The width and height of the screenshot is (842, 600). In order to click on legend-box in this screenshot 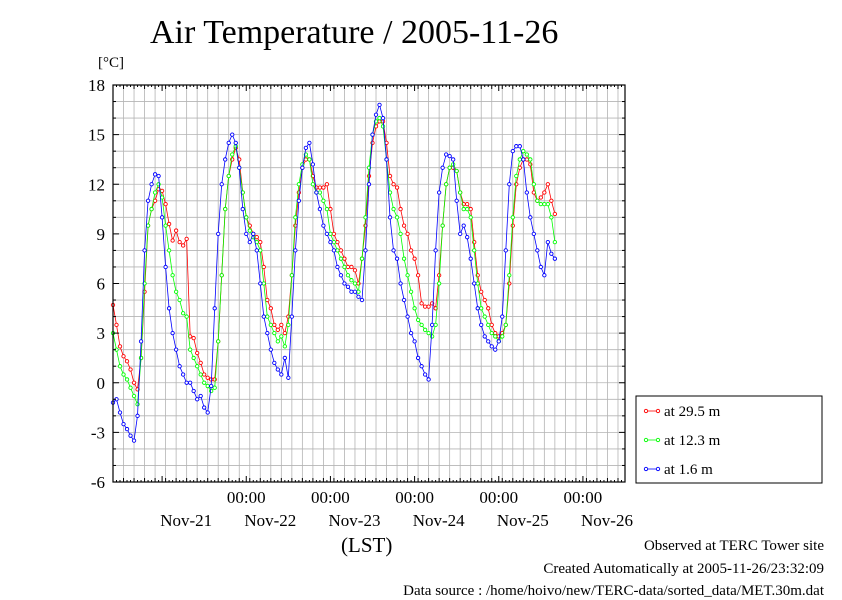, I will do `click(729, 439)`.